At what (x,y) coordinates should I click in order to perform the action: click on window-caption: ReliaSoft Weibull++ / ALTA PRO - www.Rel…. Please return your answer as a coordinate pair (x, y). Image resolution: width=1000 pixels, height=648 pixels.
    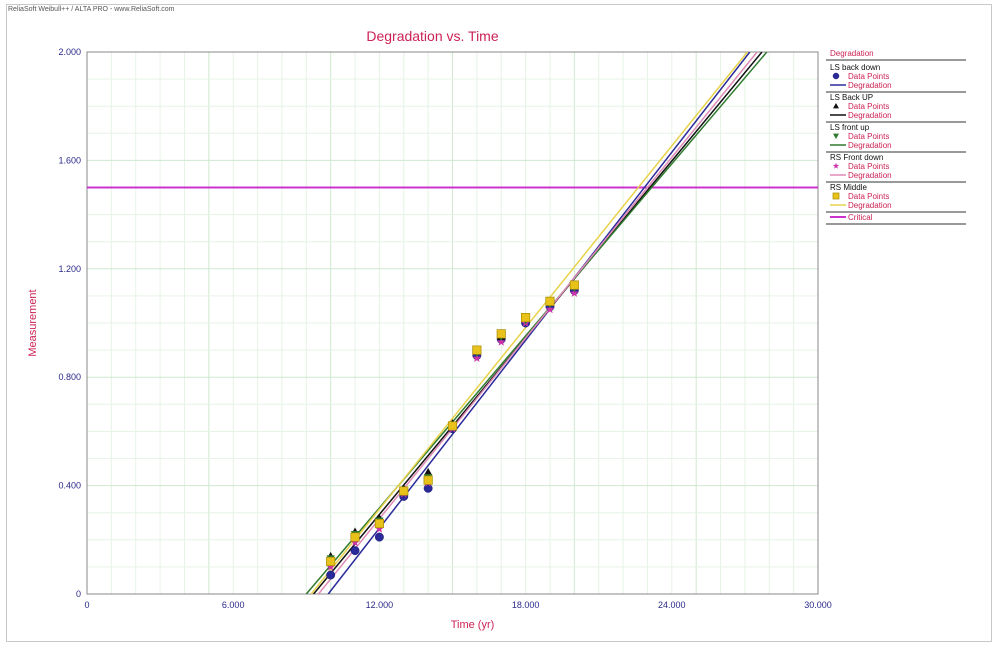
    Looking at the image, I should click on (91, 9).